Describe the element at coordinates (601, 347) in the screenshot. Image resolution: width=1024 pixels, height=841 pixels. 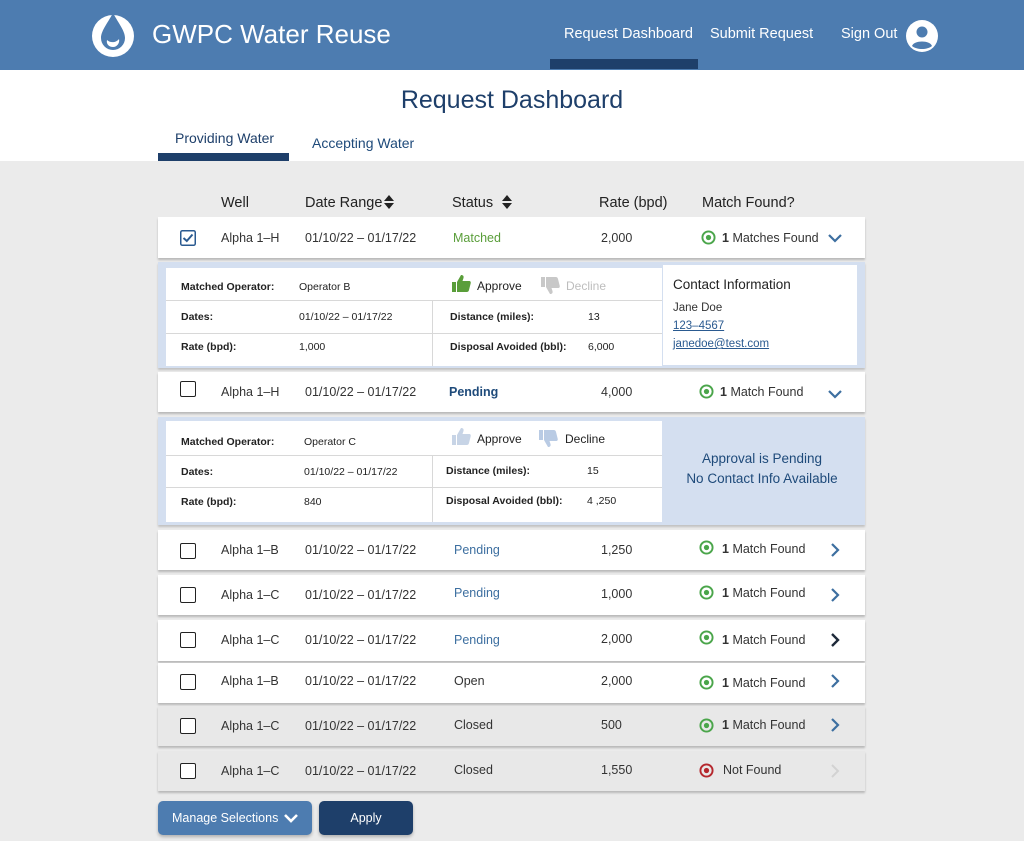
I see `disposal-avoided-value: 6,000` at that location.